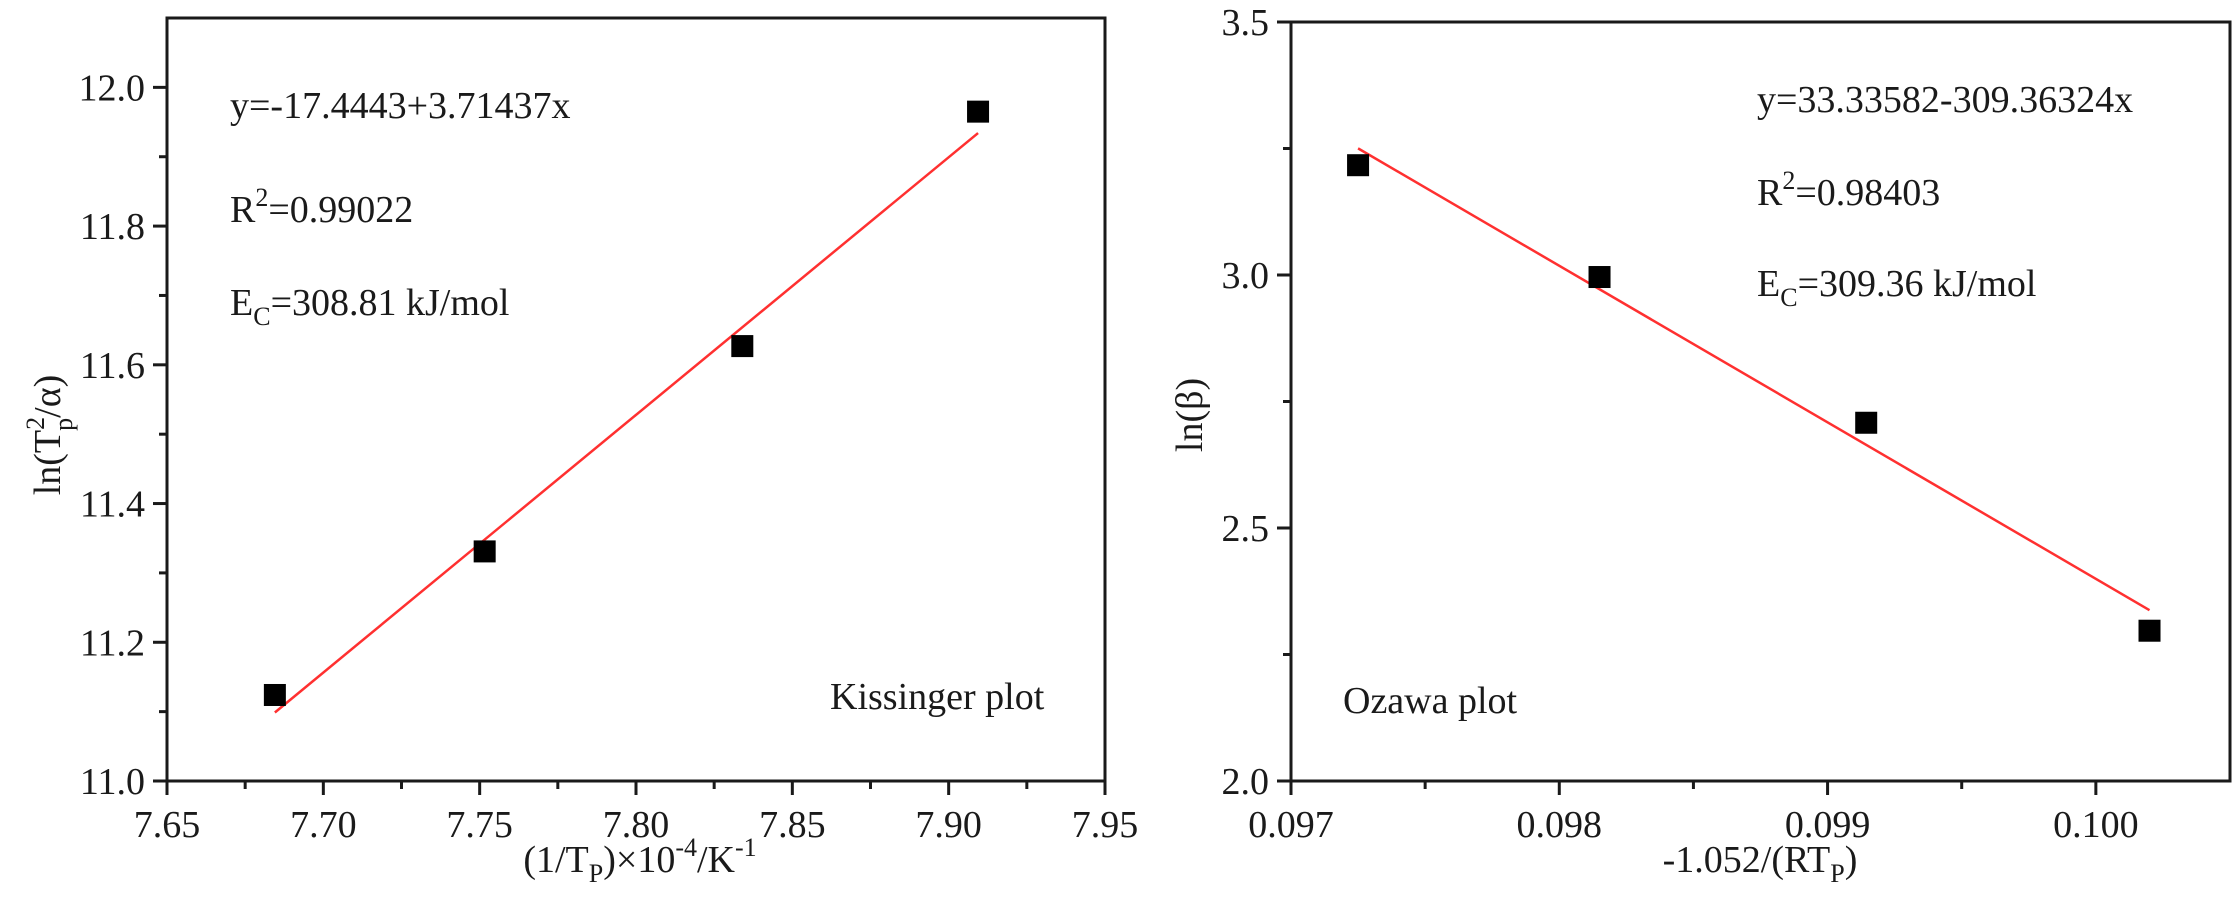  I want to click on kissinger-x-tick-label: 7.65, so click(167, 825).